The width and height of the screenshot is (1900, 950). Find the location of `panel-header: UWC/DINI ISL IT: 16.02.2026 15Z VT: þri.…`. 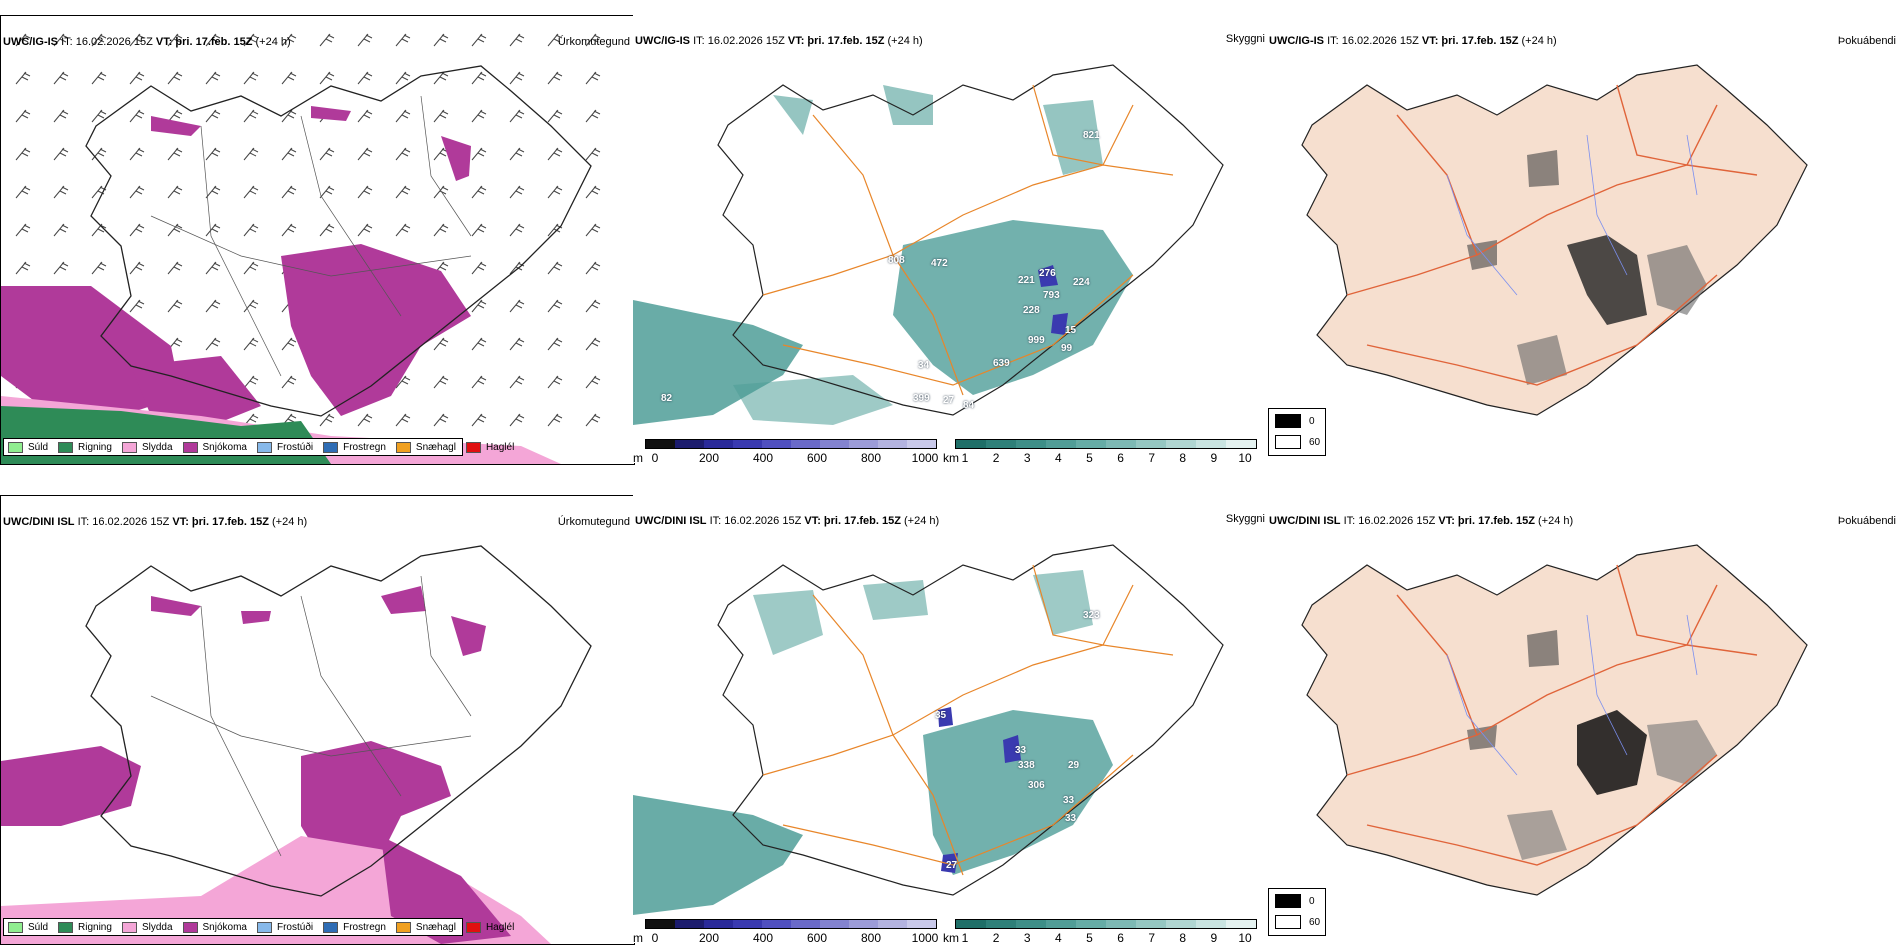

panel-header: UWC/DINI ISL IT: 16.02.2026 15Z VT: þri.… is located at coordinates (155, 522).